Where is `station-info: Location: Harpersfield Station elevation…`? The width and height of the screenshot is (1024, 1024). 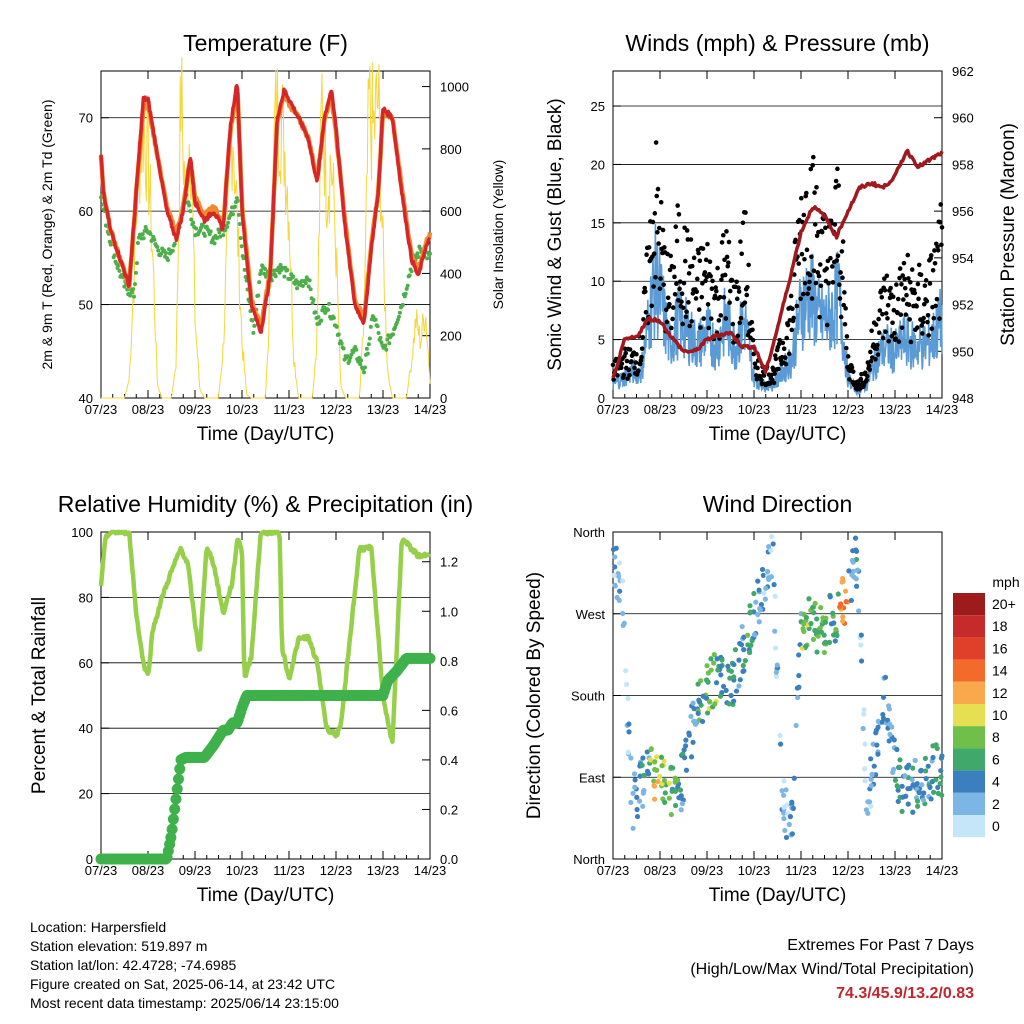 station-info: Location: Harpersfield Station elevation… is located at coordinates (184, 965).